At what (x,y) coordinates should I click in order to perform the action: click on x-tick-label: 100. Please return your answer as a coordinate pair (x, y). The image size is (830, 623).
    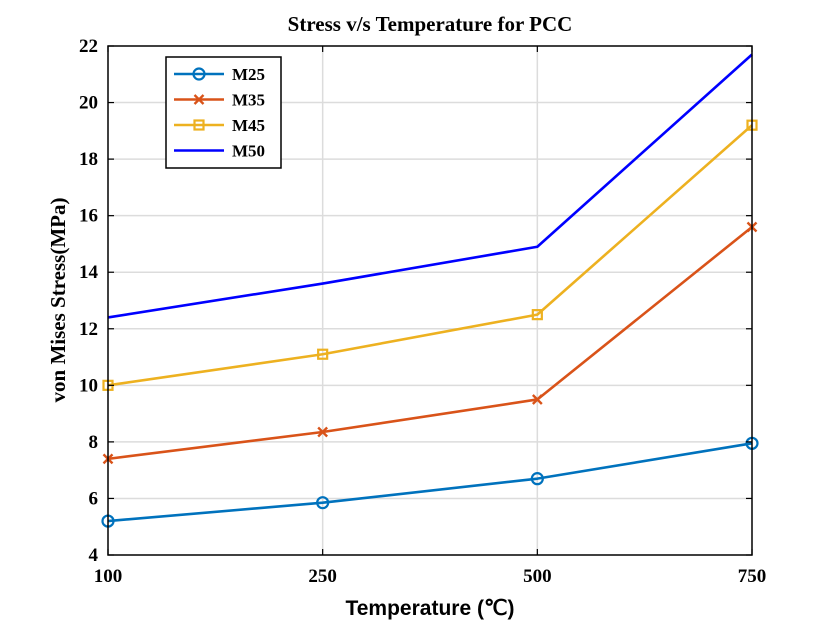
    Looking at the image, I should click on (108, 576).